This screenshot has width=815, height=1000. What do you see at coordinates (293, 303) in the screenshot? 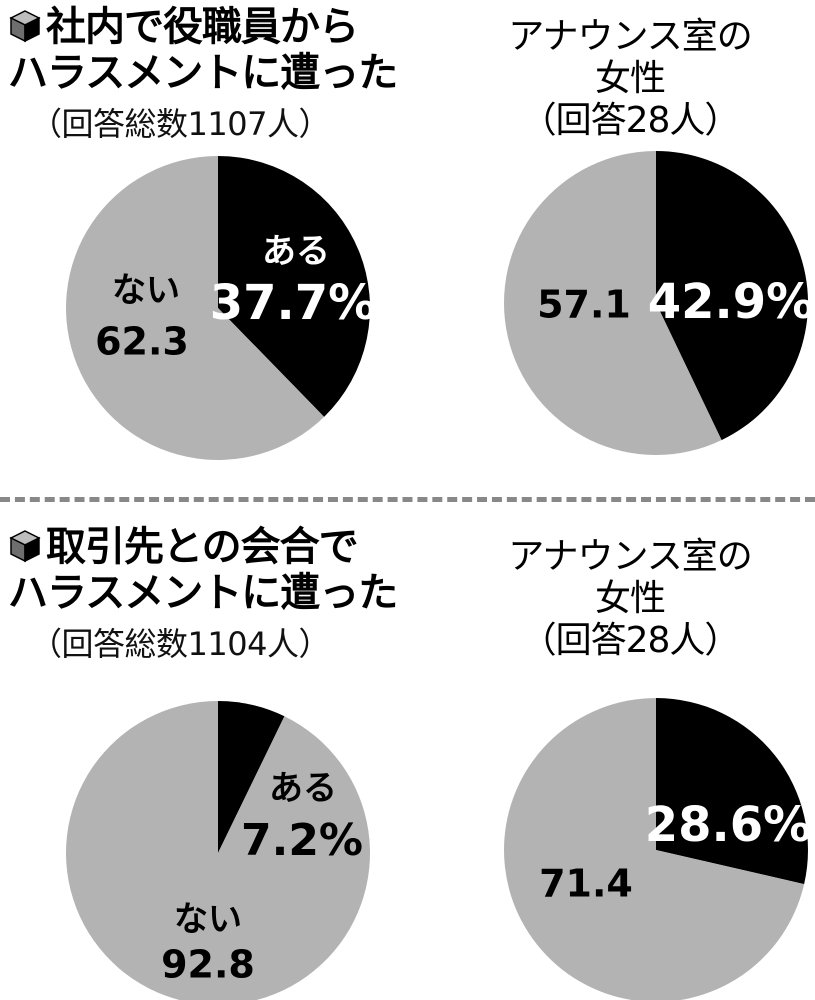
I see `yes-value-label: 37.7%` at bounding box center [293, 303].